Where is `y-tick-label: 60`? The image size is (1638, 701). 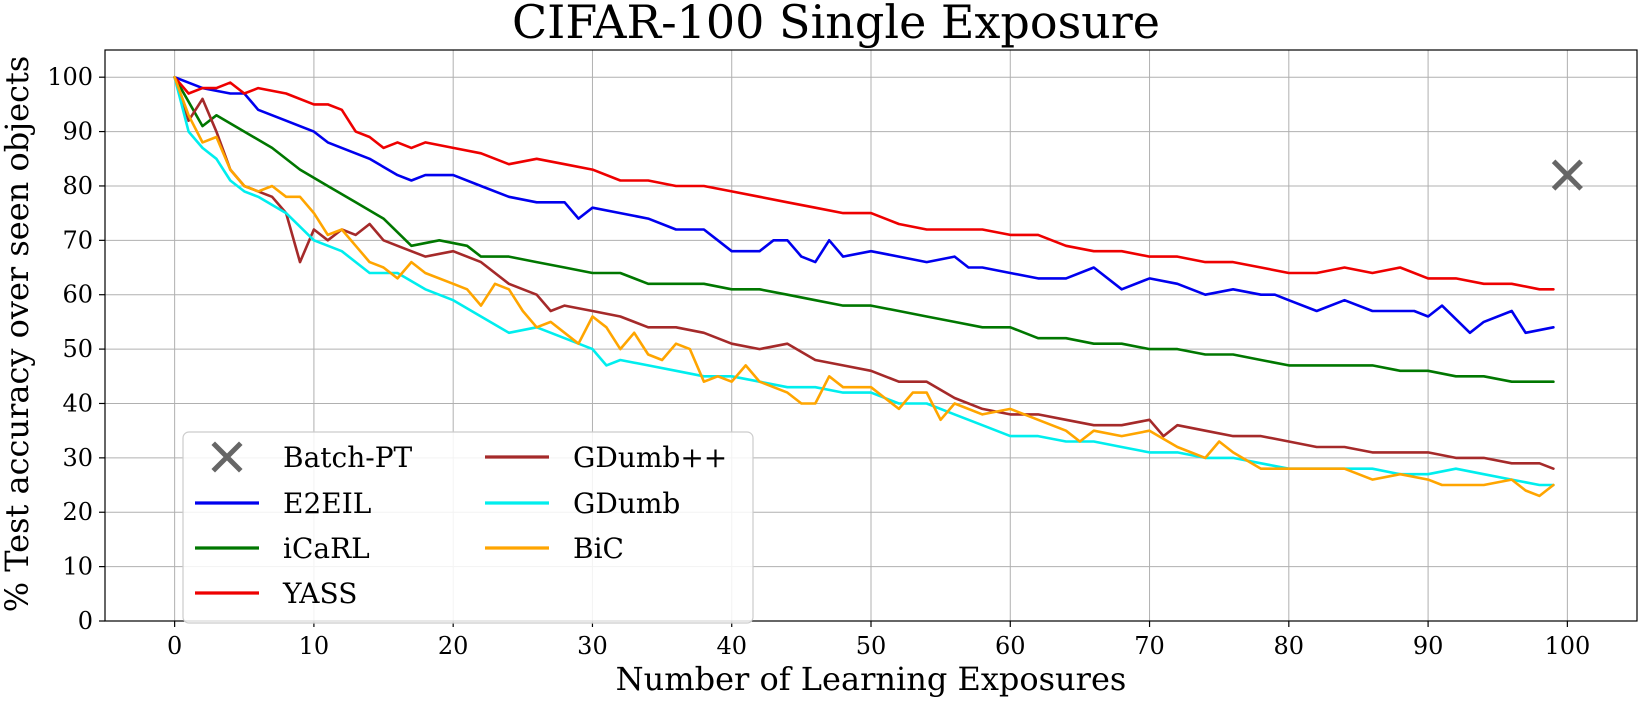
y-tick-label: 60 is located at coordinates (77, 295).